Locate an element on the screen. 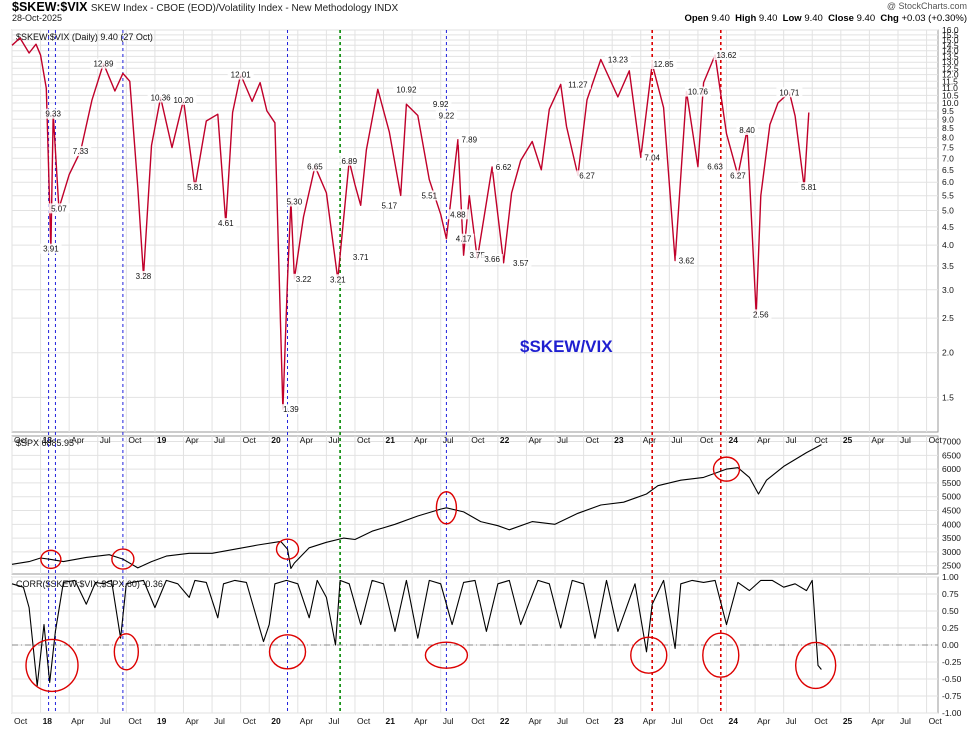 Image resolution: width=975 pixels, height=730 pixels. annotation-label: 13.62 is located at coordinates (726, 55).